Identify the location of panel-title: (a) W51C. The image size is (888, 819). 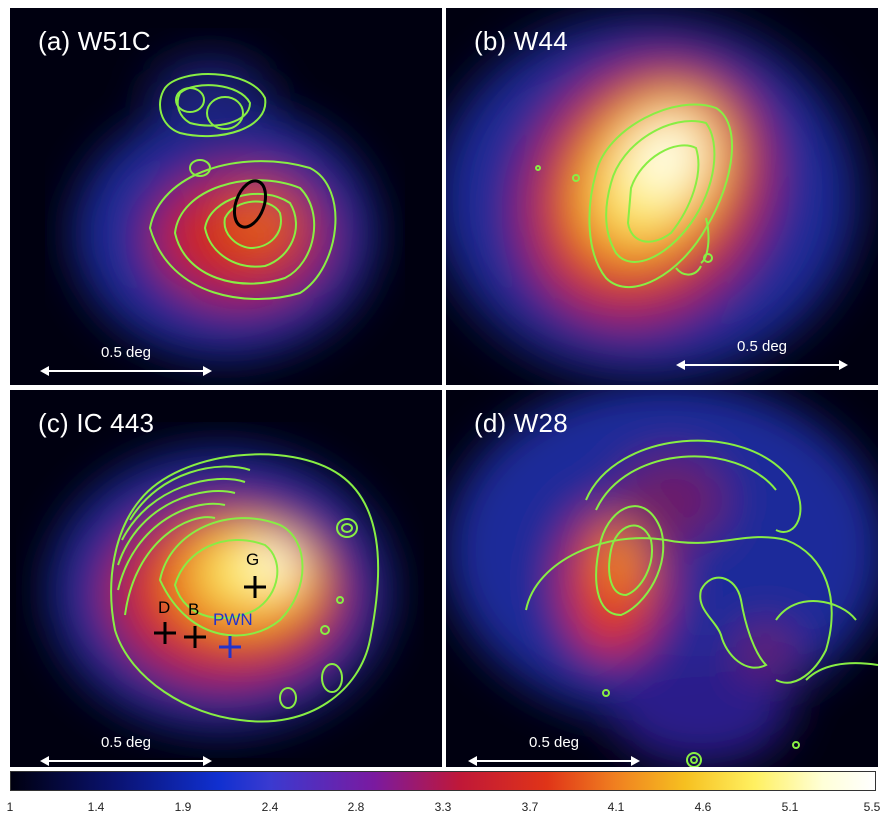
(94, 41).